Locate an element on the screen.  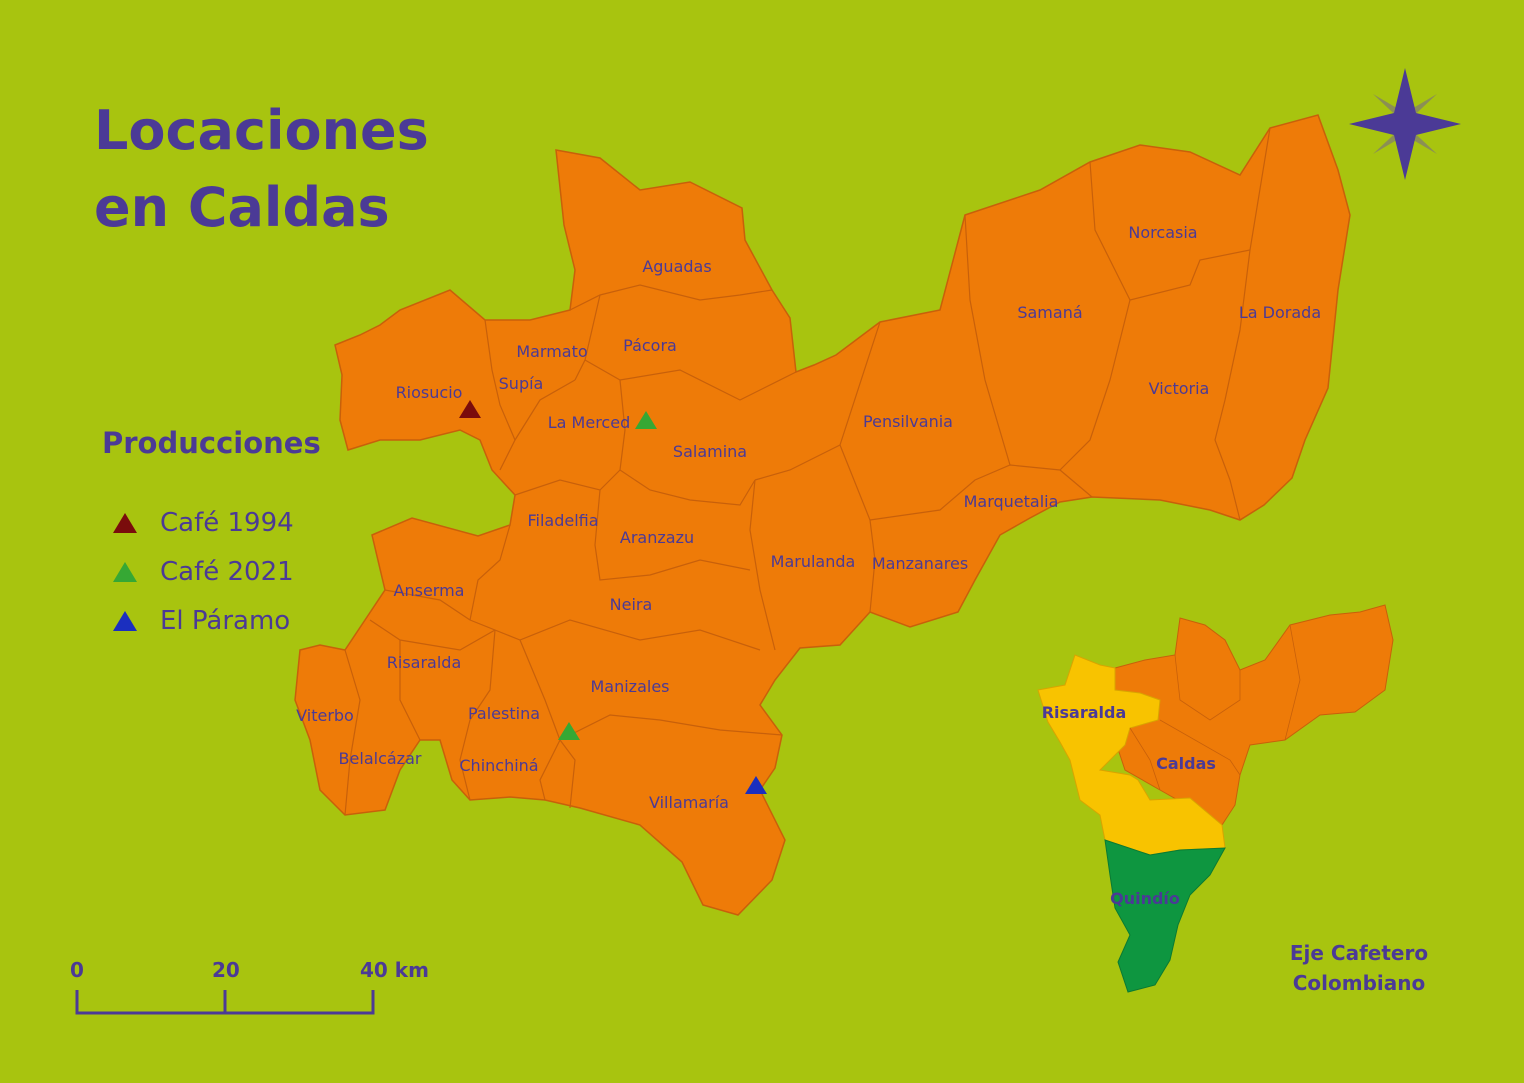
label-belalcazar: Belalcázar is located at coordinates (380, 758).